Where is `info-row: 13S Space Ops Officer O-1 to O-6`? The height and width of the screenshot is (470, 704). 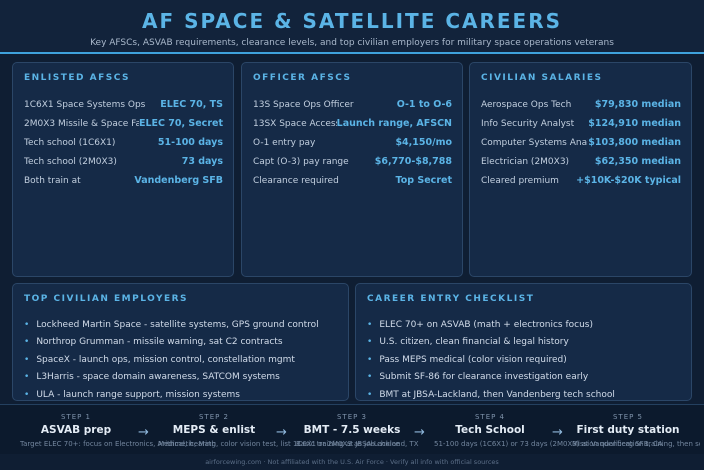 info-row: 13S Space Ops Officer O-1 to O-6 is located at coordinates (352, 104).